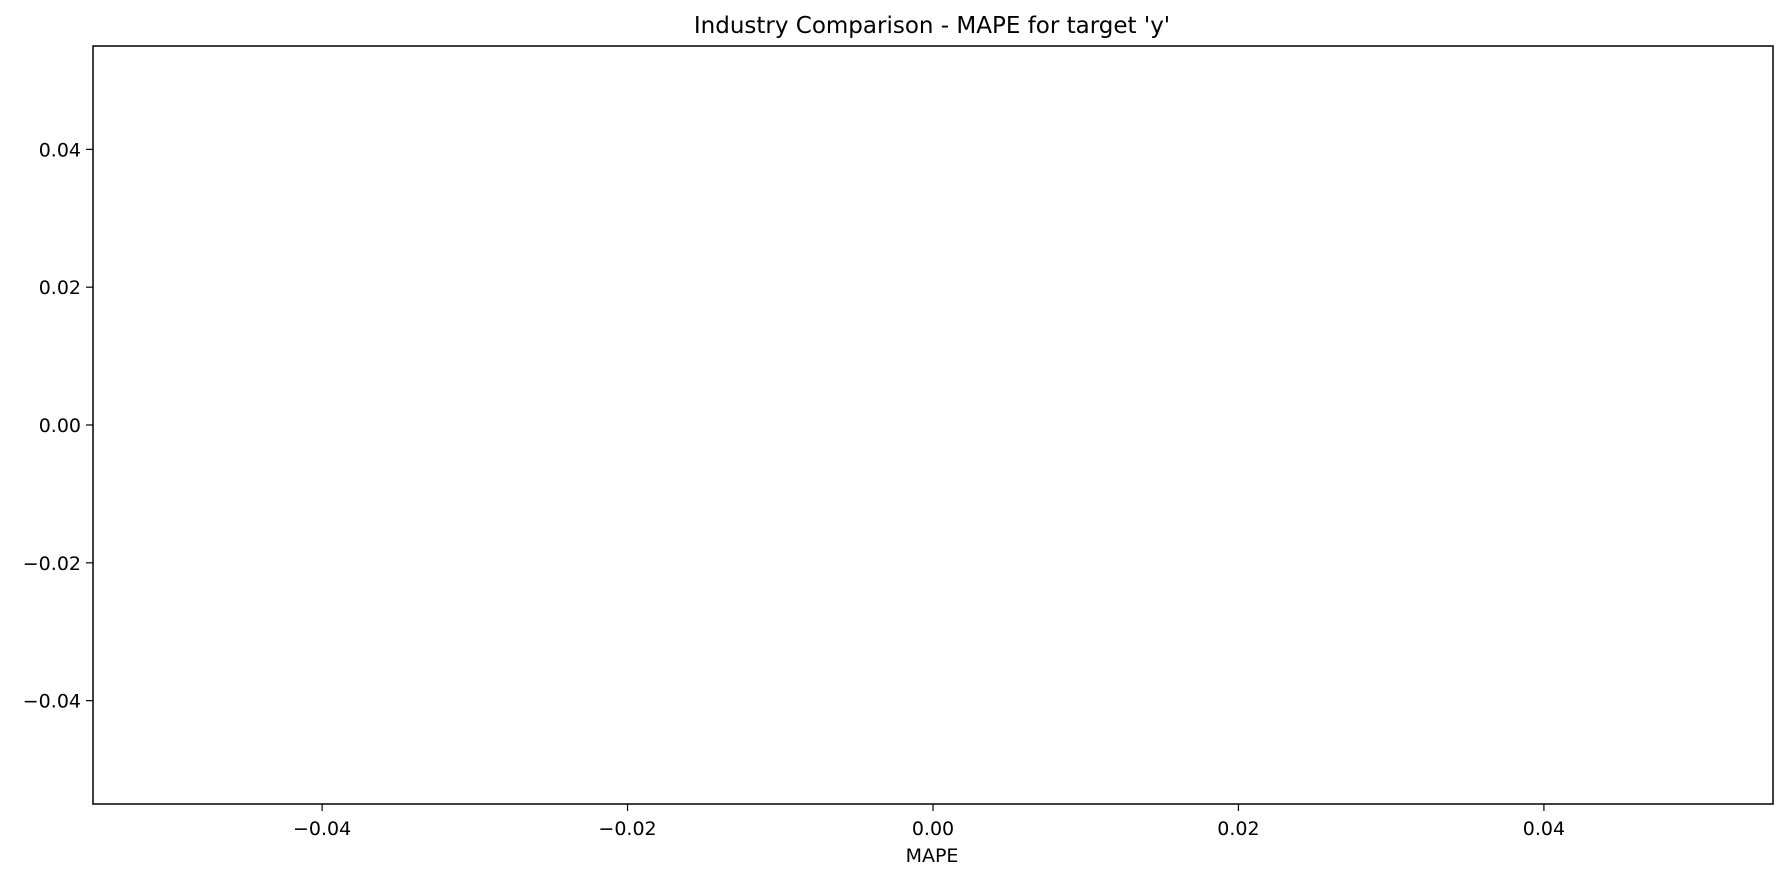 The width and height of the screenshot is (1785, 881). What do you see at coordinates (1544, 829) in the screenshot?
I see `x-tick-label: 0.04` at bounding box center [1544, 829].